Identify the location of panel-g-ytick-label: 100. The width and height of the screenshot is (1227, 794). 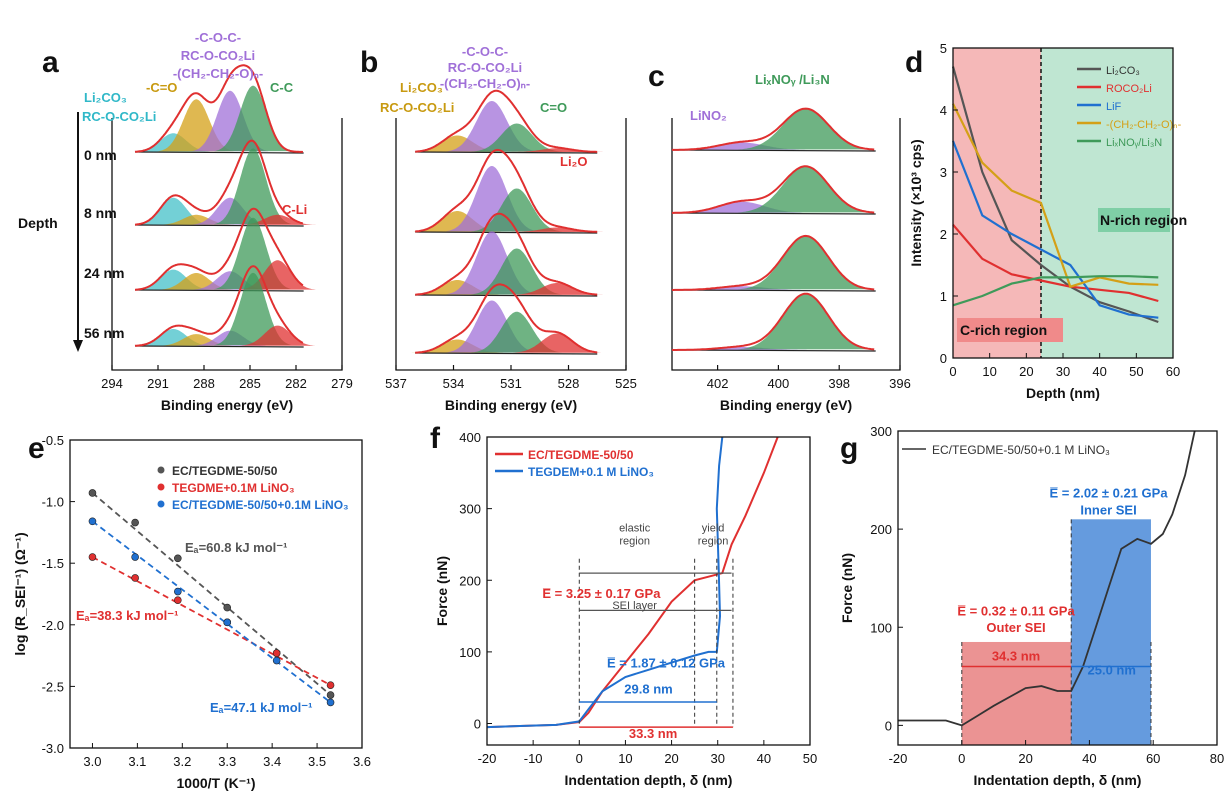
(881, 627).